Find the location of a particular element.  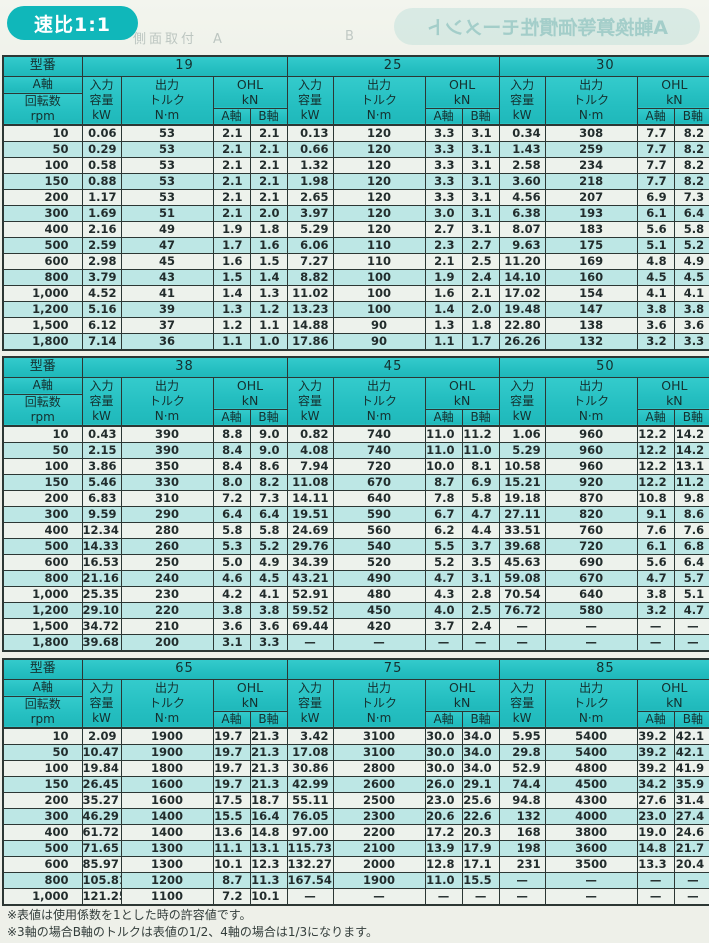

value-cell: 3.7 is located at coordinates (480, 547).